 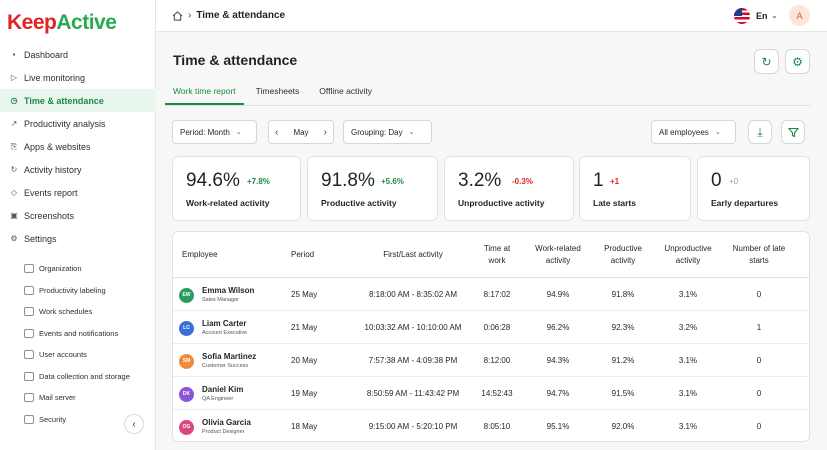 What do you see at coordinates (303, 254) in the screenshot?
I see `column-header-period: Period` at bounding box center [303, 254].